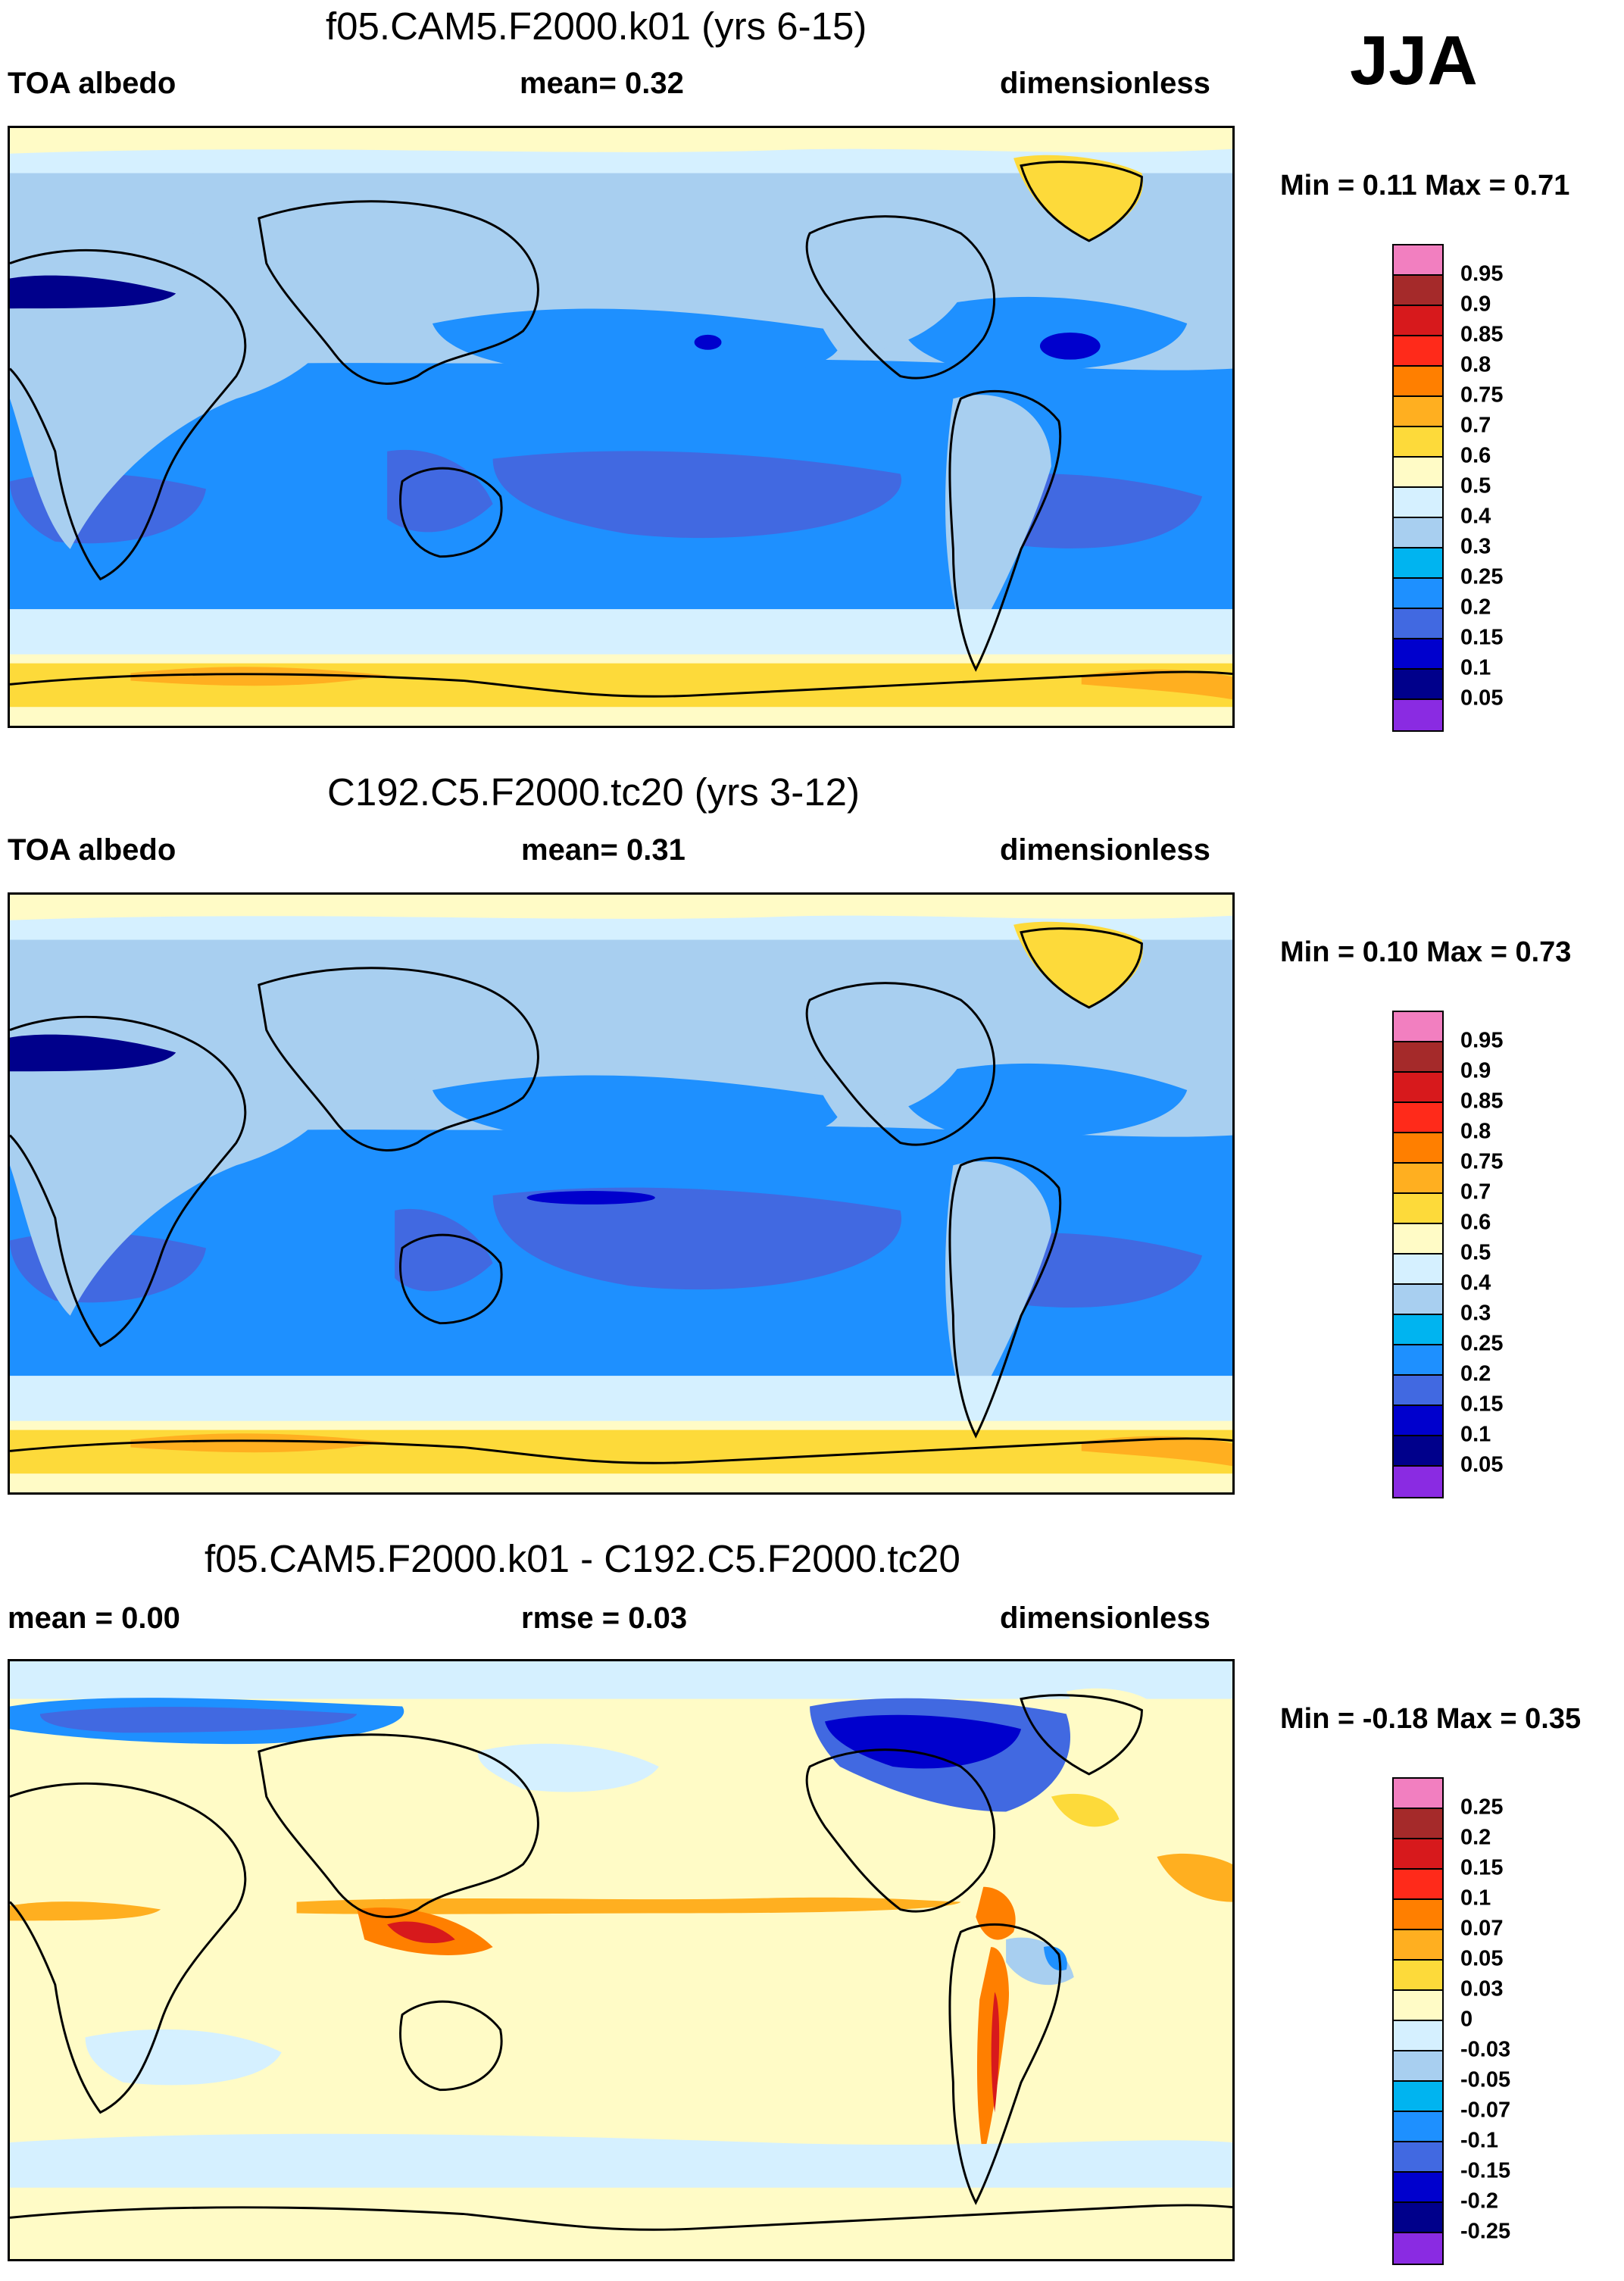  Describe the element at coordinates (1466, 2020) in the screenshot. I see `legend-label: 0` at that location.